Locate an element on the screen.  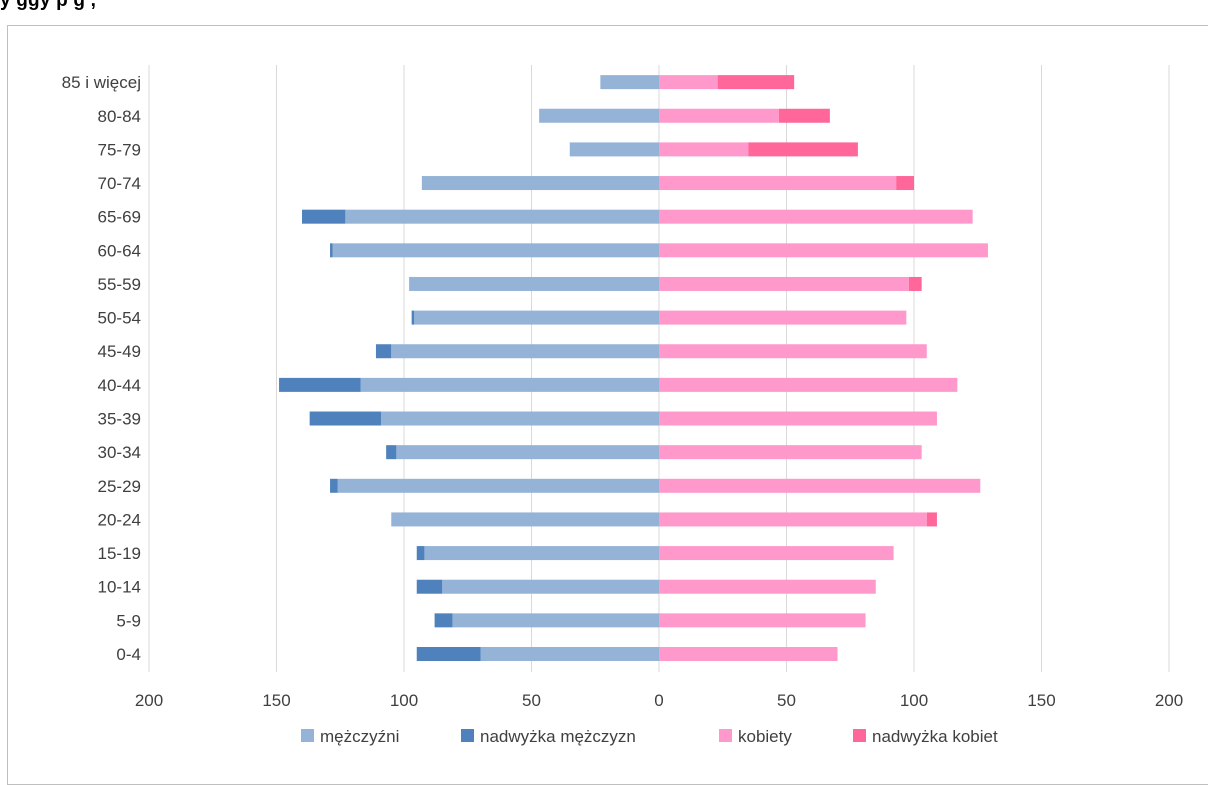
y-tick-label: 0-4 is located at coordinates (128, 654).